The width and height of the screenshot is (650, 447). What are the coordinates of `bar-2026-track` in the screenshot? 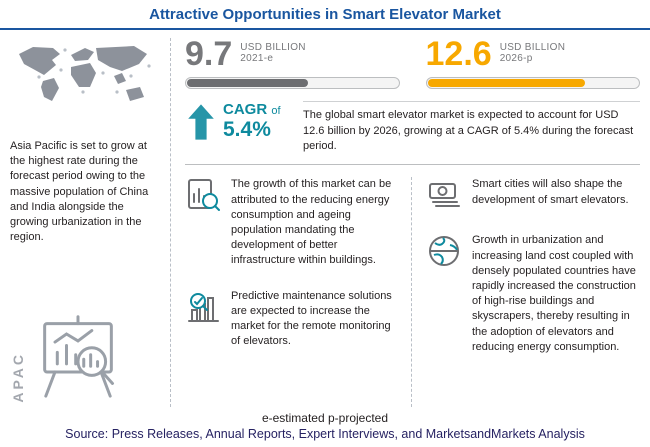 It's located at (532, 83).